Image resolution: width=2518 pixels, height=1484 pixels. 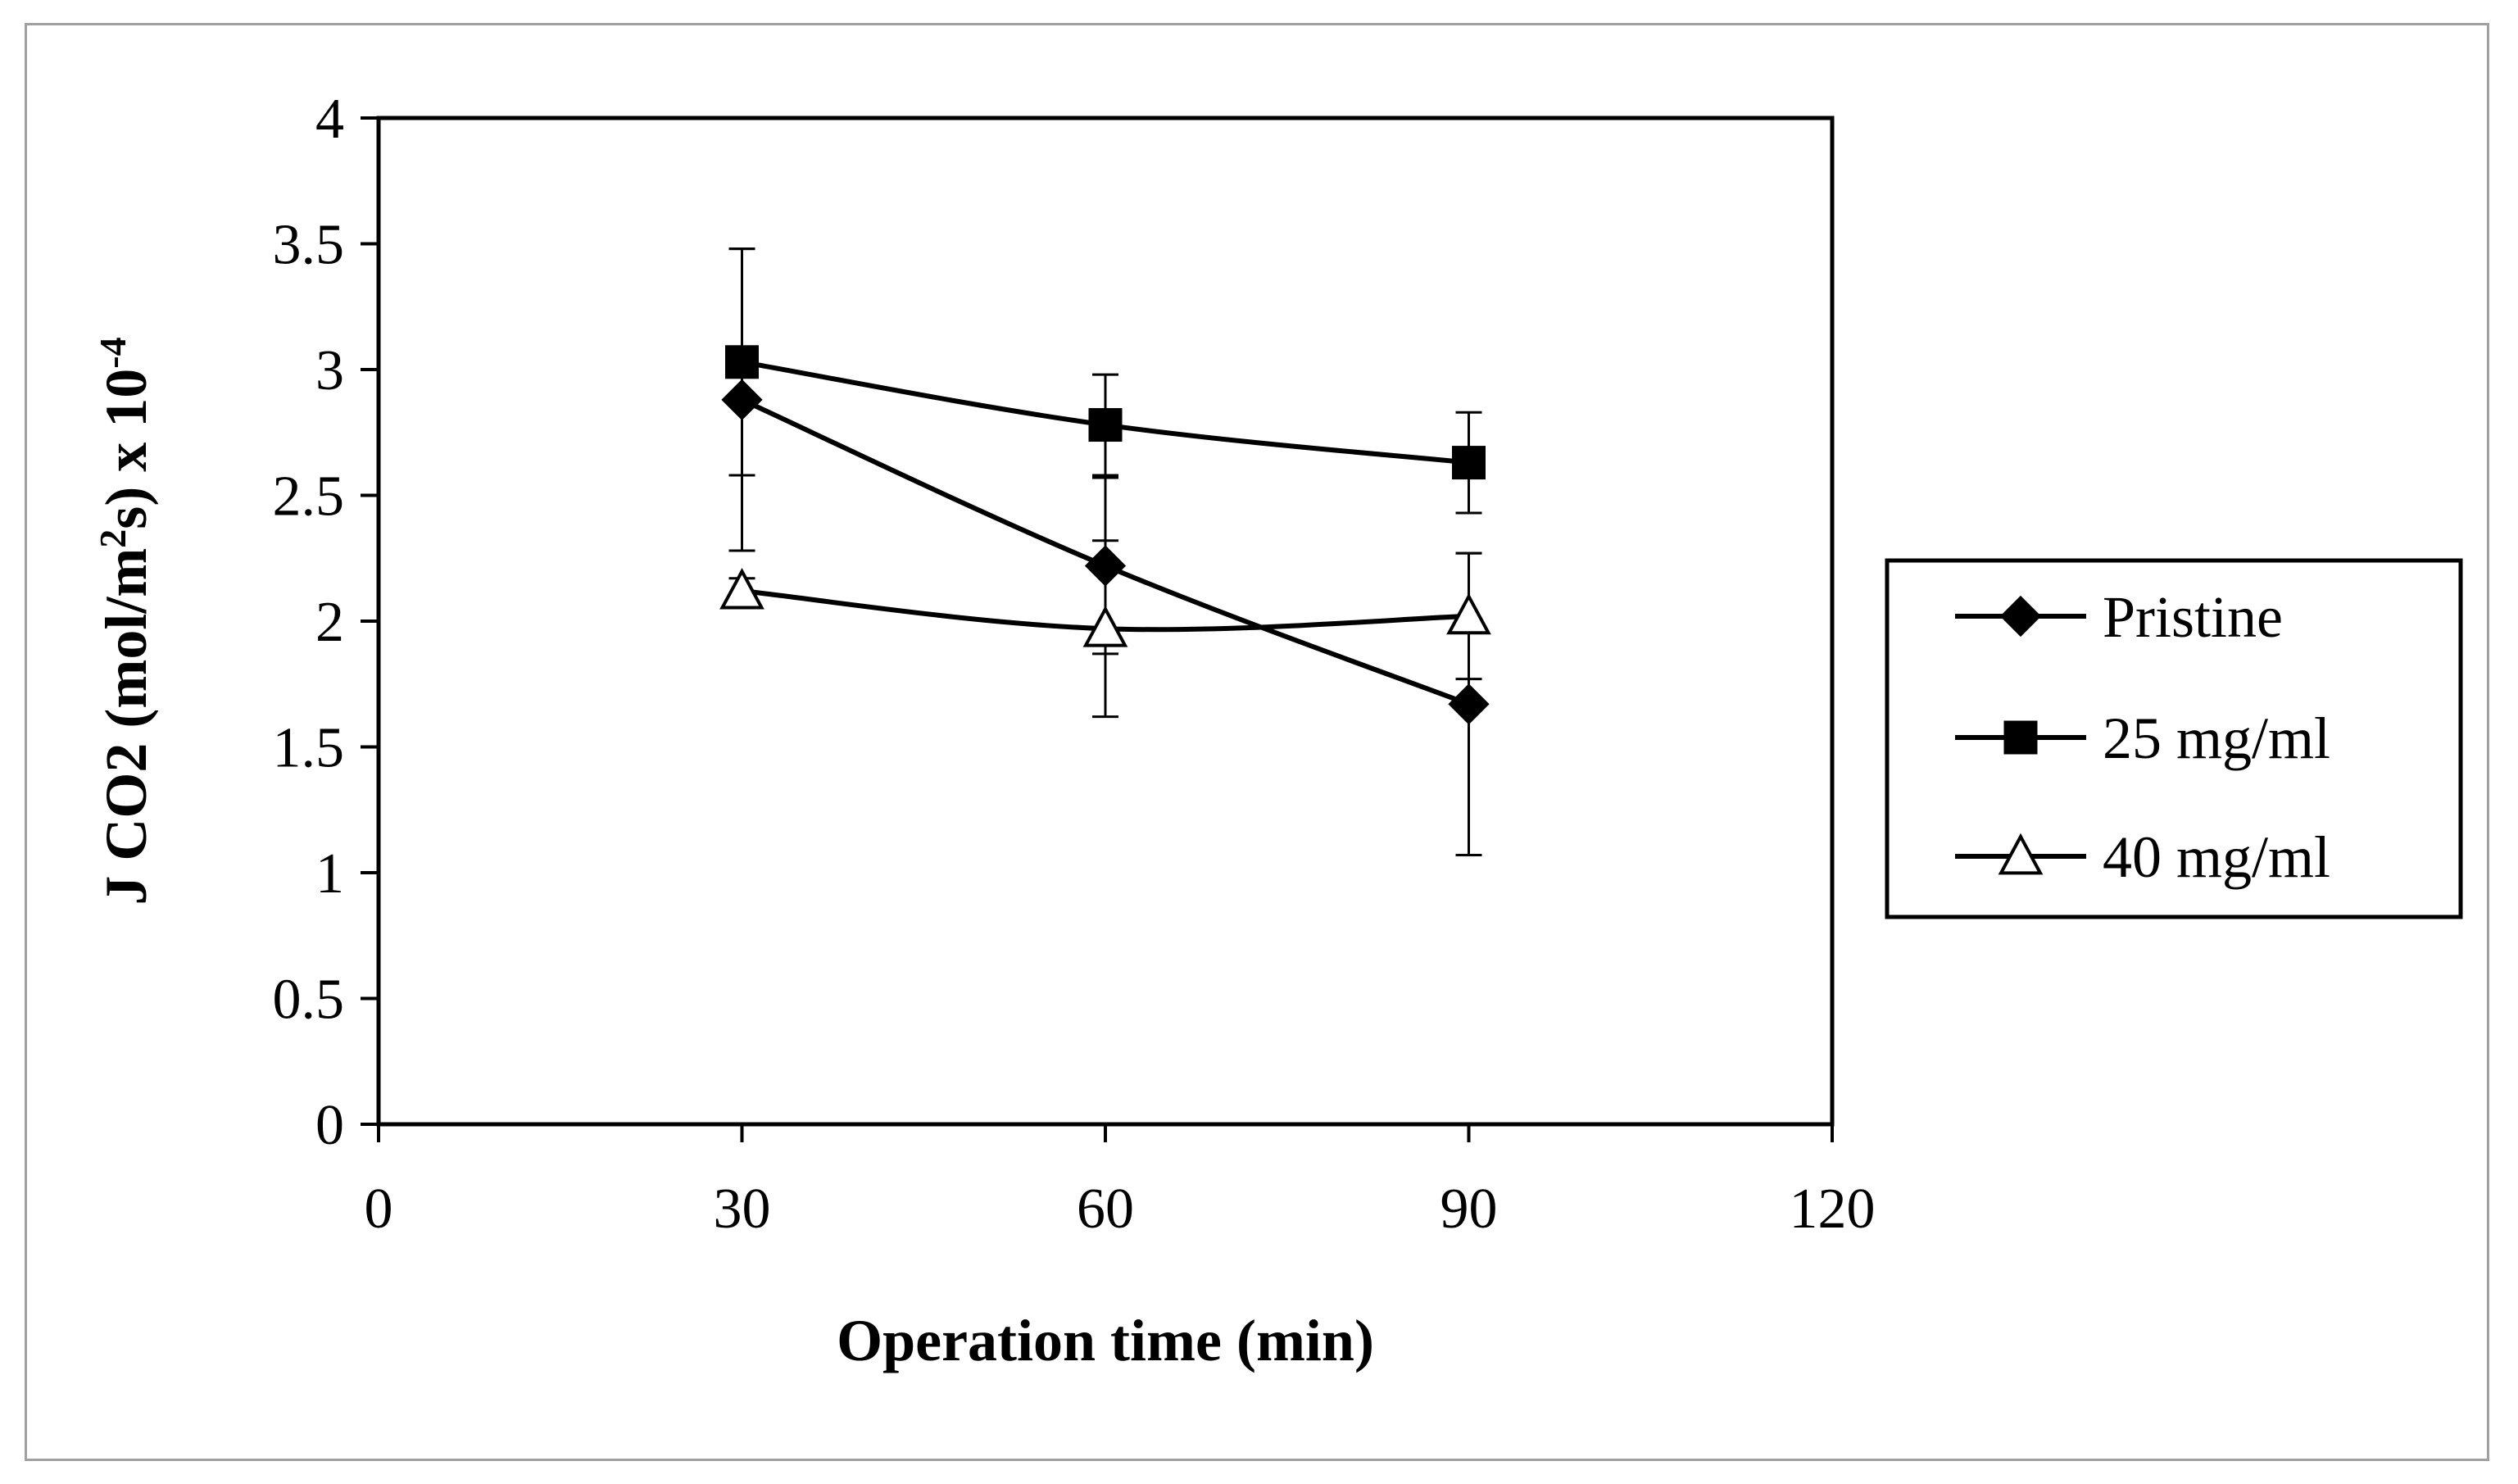 I want to click on x-axis-title: Operation time (min), so click(x=1106, y=1340).